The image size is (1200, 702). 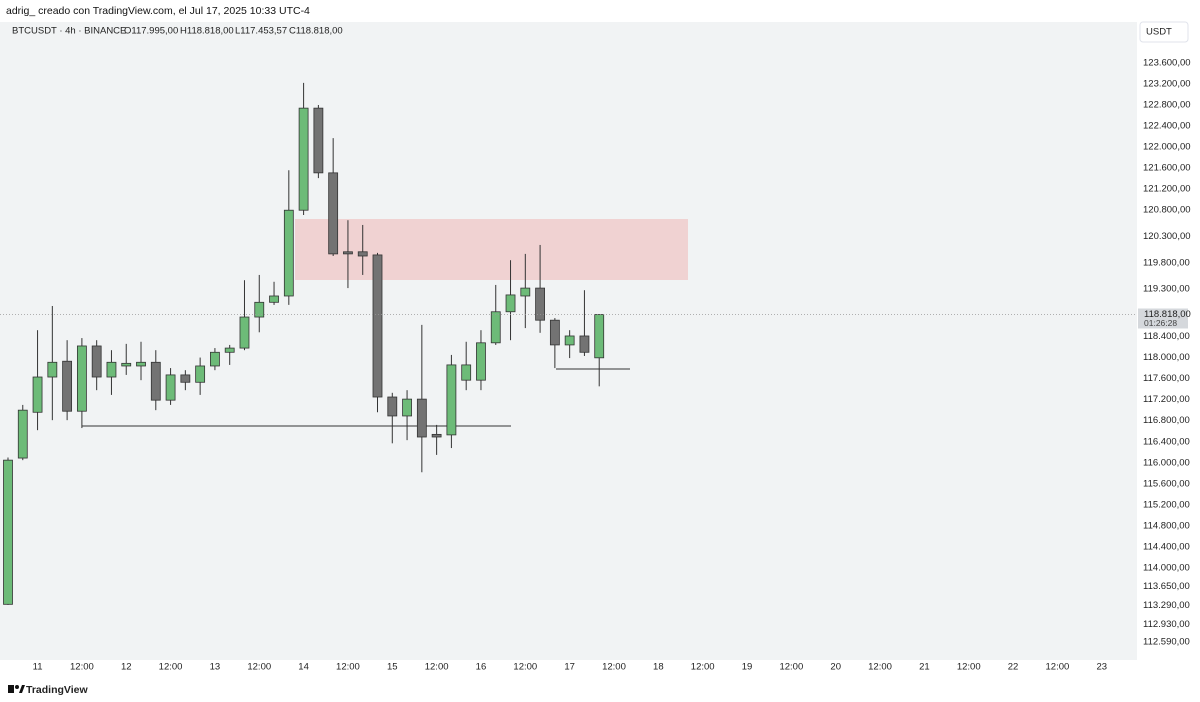 I want to click on legend-low: L117.453,57, so click(x=261, y=31).